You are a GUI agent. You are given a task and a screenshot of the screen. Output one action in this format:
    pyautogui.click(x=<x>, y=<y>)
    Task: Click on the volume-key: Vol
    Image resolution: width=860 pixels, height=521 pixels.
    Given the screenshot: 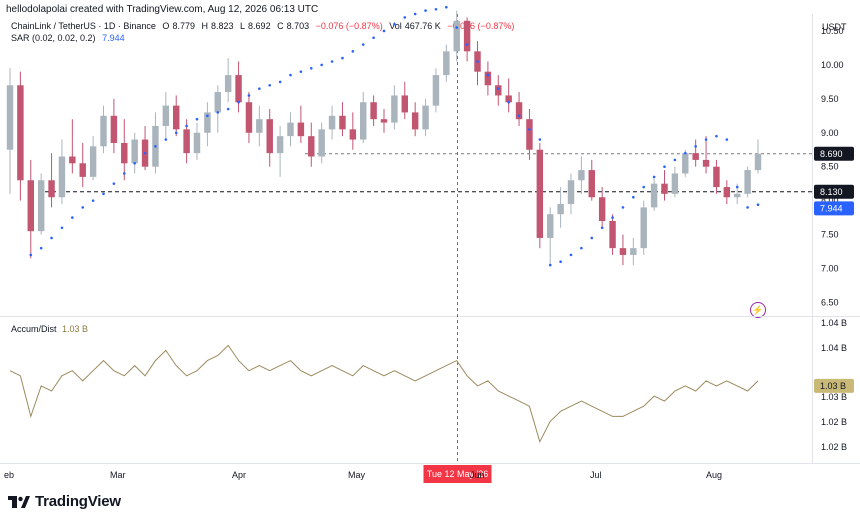 What is the action you would take?
    pyautogui.click(x=395, y=26)
    